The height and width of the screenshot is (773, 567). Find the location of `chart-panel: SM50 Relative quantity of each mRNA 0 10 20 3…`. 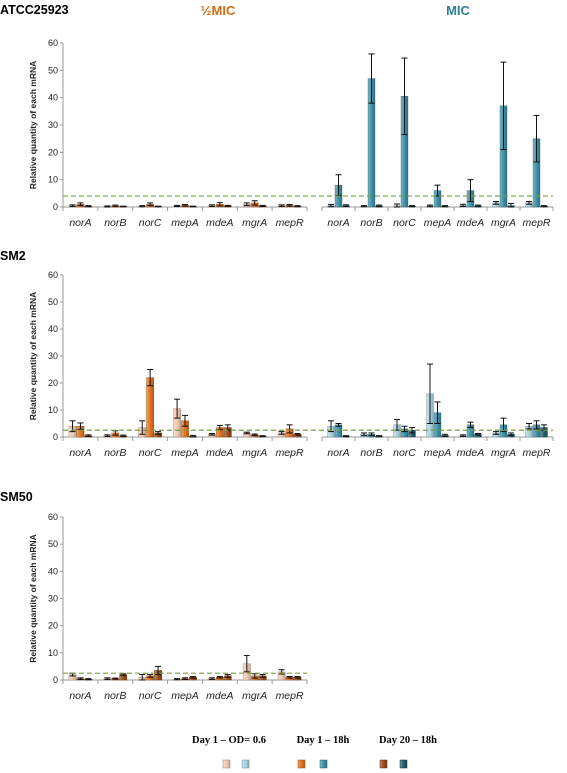

chart-panel: SM50 Relative quantity of each mRNA 0 10 20 3… is located at coordinates (154, 596).